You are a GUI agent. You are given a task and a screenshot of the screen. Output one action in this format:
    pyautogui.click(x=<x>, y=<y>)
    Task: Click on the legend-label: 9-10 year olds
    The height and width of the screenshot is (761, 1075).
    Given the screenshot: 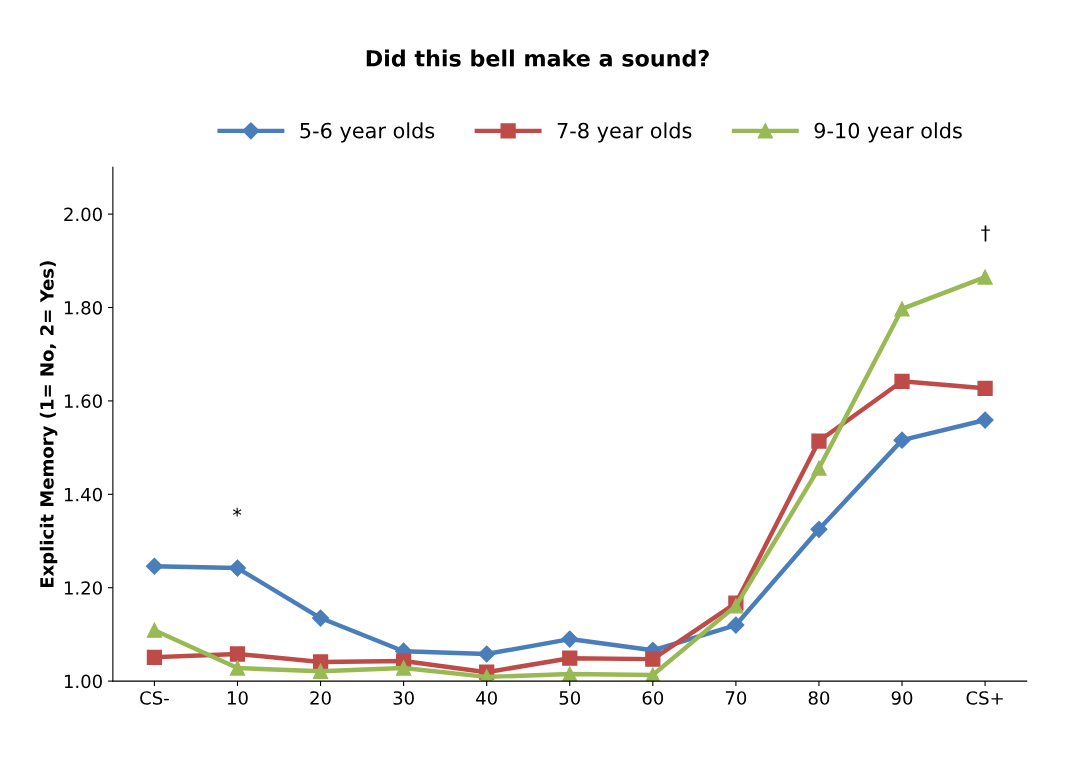 What is the action you would take?
    pyautogui.click(x=888, y=132)
    